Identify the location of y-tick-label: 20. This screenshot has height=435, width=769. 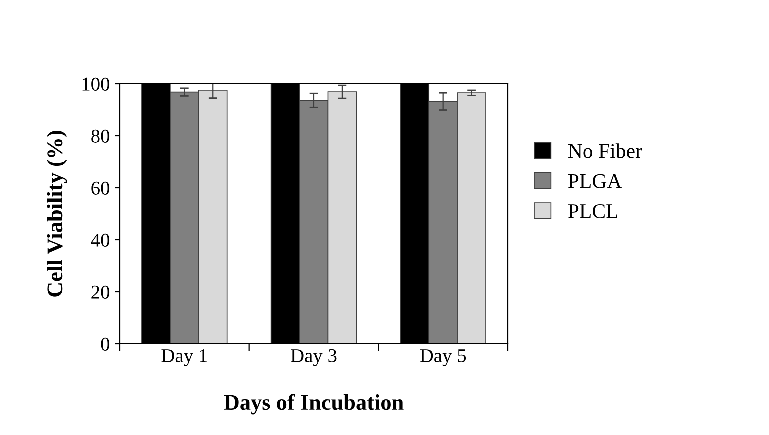
(101, 292).